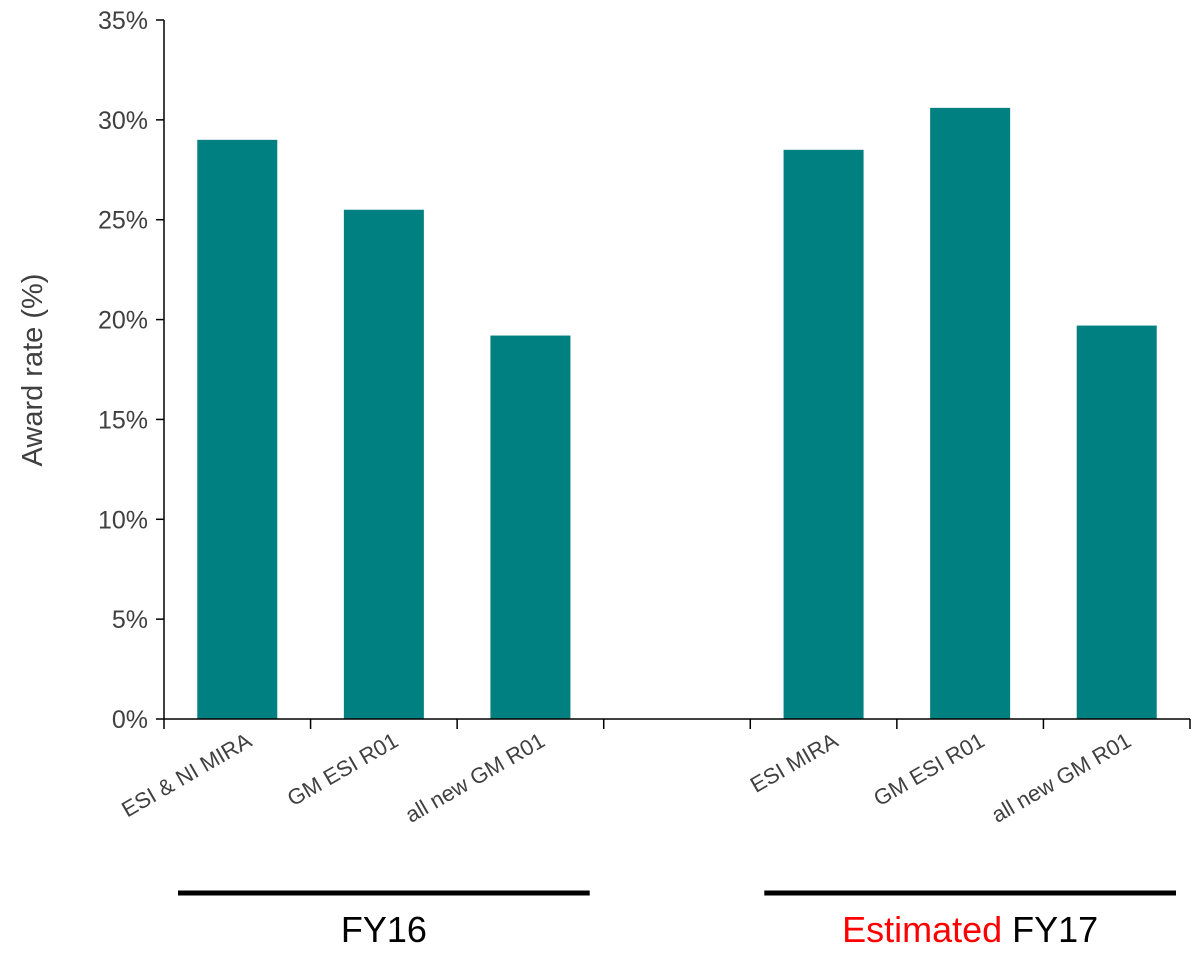  What do you see at coordinates (123, 420) in the screenshot?
I see `y-tick-label: 15%` at bounding box center [123, 420].